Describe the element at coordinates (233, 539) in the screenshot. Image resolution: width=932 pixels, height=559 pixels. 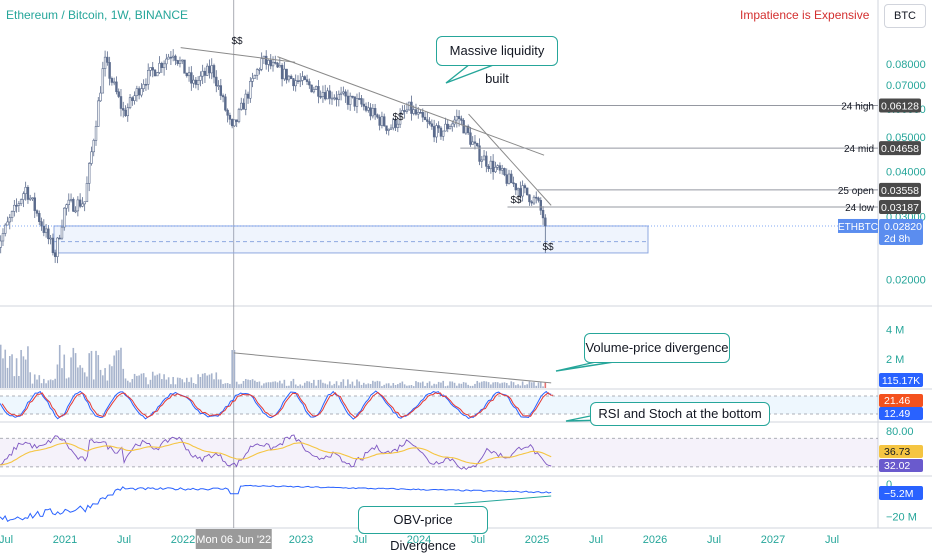
I see `crosshair-date-badge` at that location.